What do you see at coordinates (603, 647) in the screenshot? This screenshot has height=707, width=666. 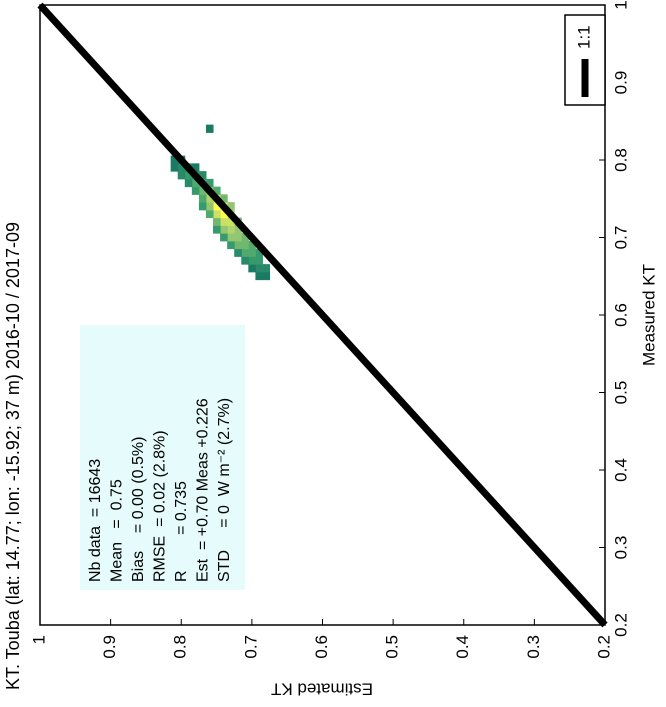 I see `y-tick-label: 0.2` at bounding box center [603, 647].